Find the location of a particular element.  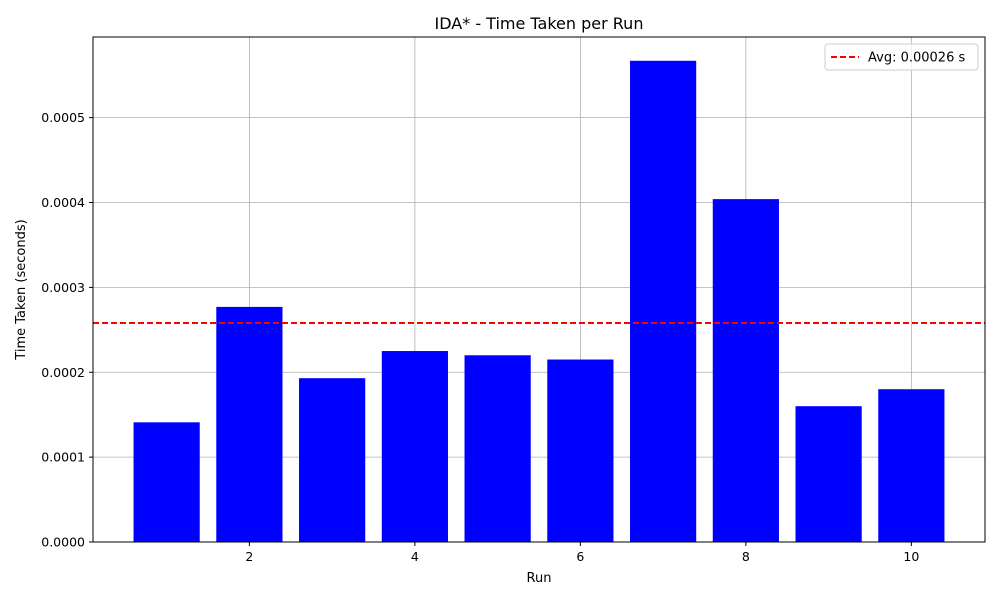

x-axis-label: Run is located at coordinates (539, 578).